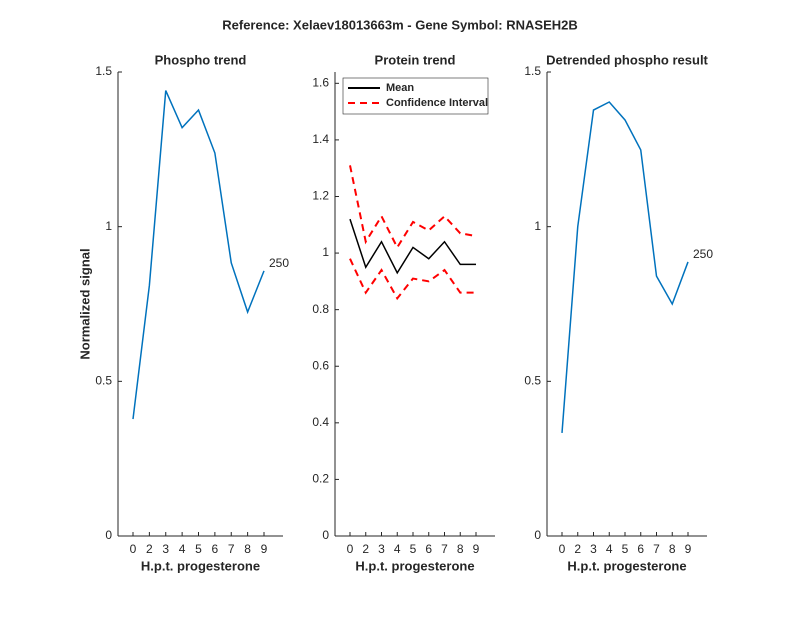 The image size is (800, 623). I want to click on legend-box, so click(415, 96).